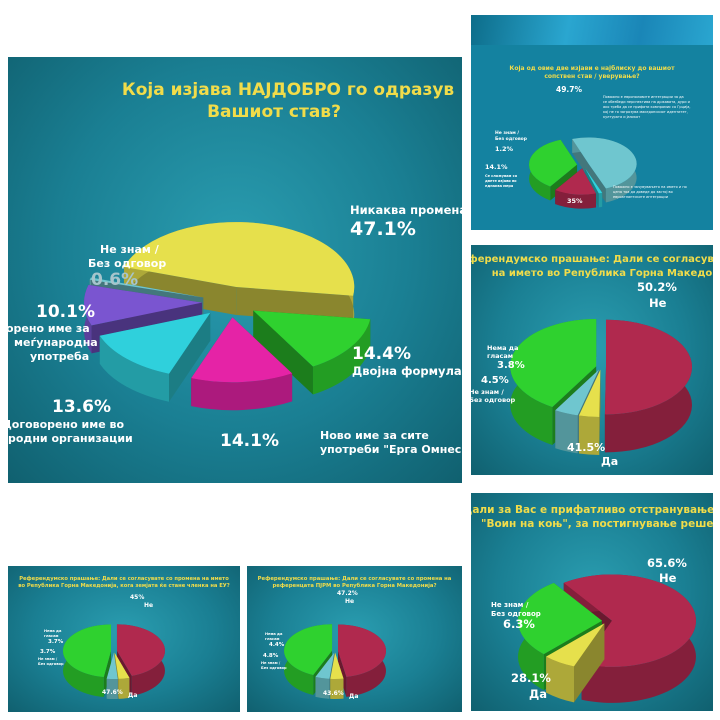 The height and width of the screenshot is (720, 720). I want to click on bl2-ne-value: 47.2%, so click(347, 593).